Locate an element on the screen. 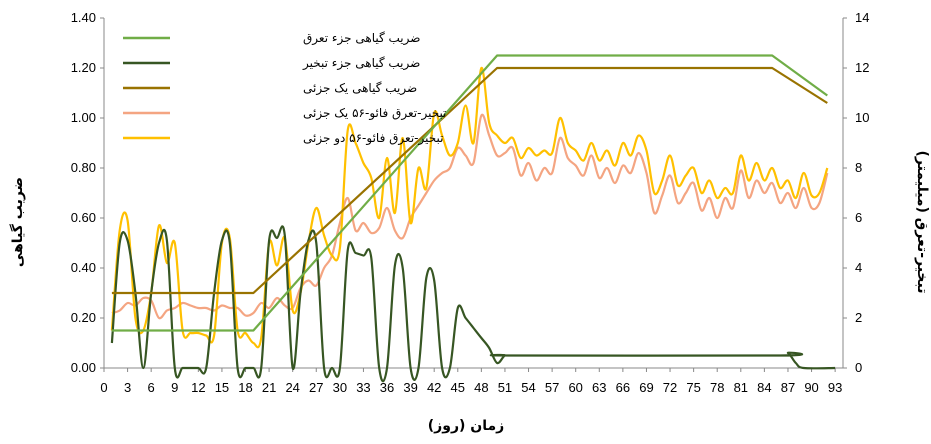  legend-label: تبخیر-تعرق فائو-۵۶ یک جزئی is located at coordinates (374, 113).